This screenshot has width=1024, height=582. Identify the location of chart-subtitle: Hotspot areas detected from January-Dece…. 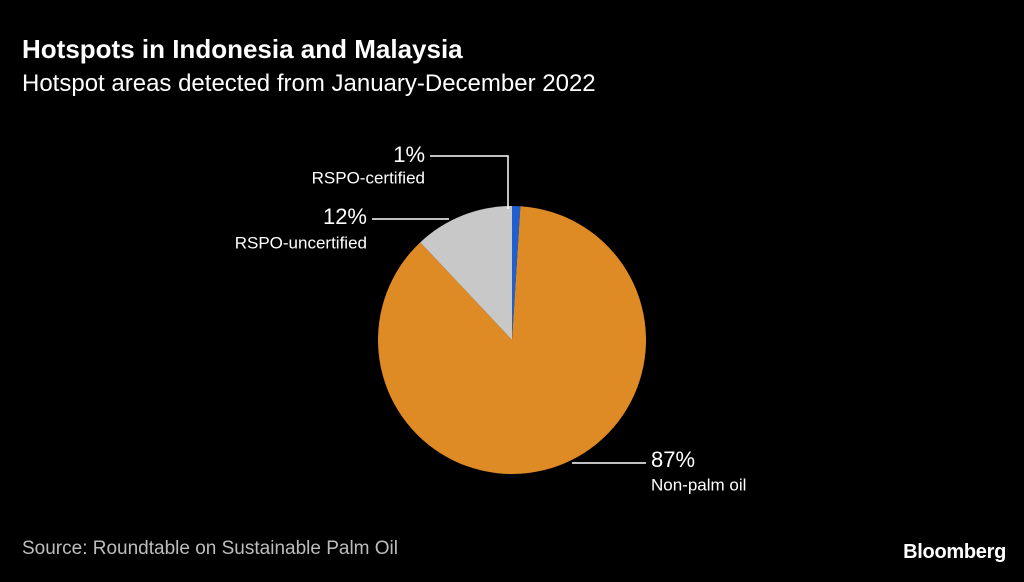
(309, 83).